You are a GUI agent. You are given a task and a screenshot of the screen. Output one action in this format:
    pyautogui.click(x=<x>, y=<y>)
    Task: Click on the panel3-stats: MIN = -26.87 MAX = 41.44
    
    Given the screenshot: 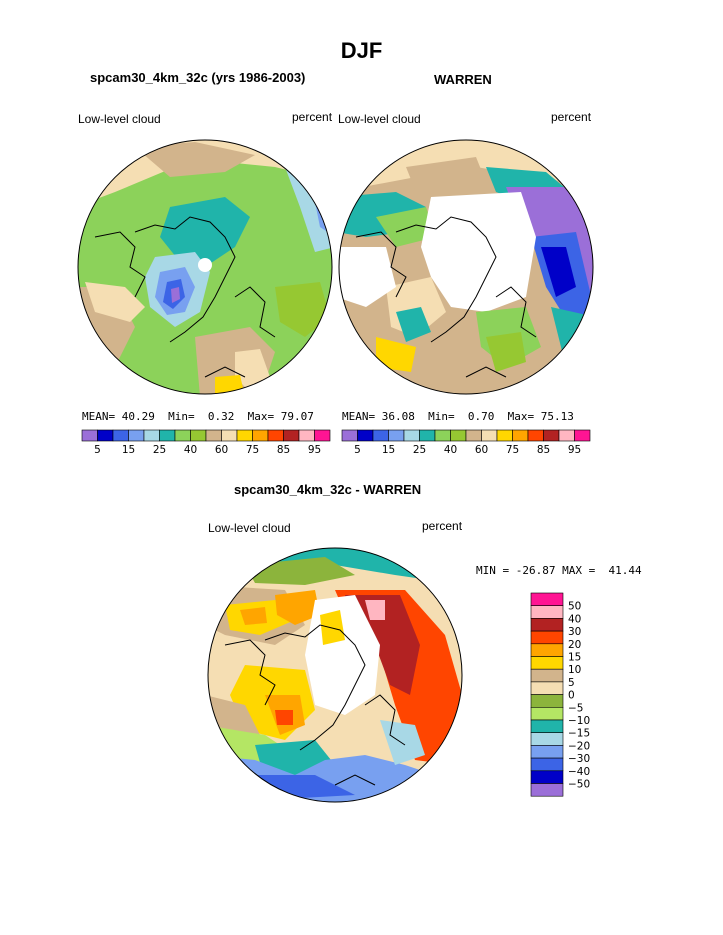 What is the action you would take?
    pyautogui.click(x=559, y=570)
    